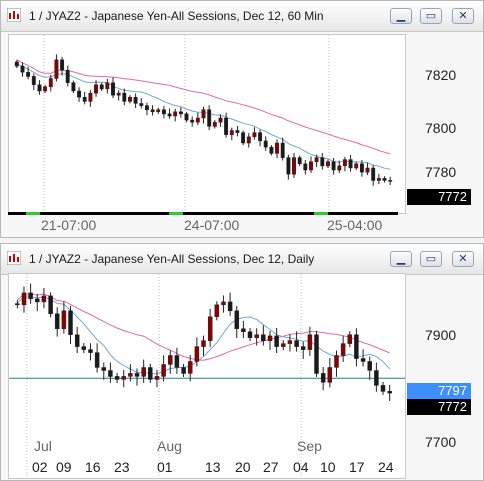 The image size is (484, 481). Describe the element at coordinates (122, 467) in the screenshot. I see `day-label: 23` at that location.